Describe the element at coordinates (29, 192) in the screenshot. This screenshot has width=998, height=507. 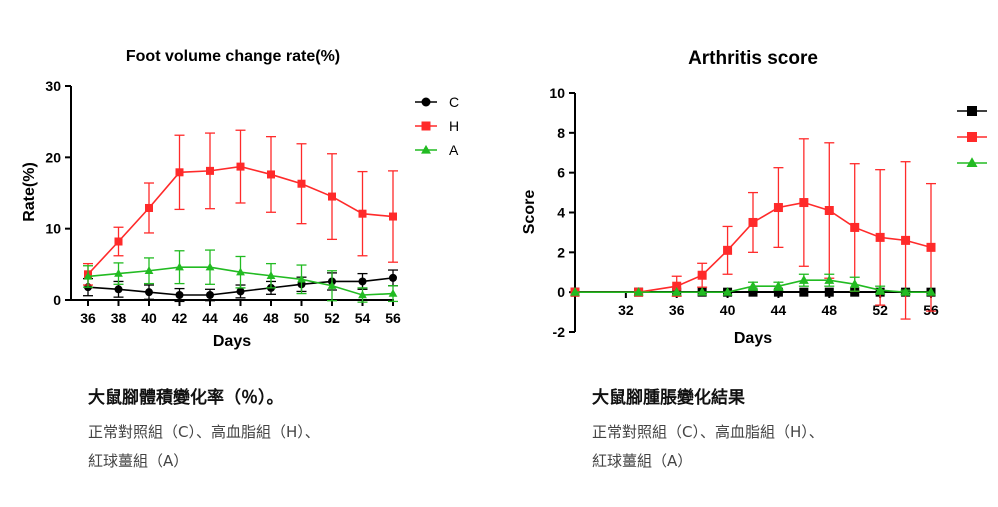
I see `y-axis-label: Rate(%)` at that location.